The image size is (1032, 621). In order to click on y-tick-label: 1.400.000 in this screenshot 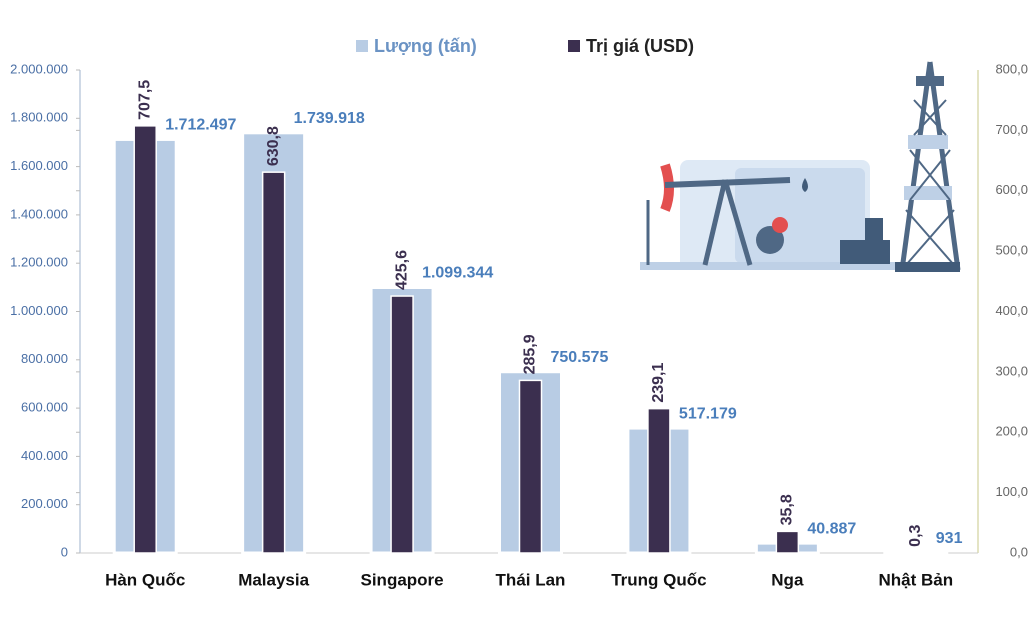, I will do `click(39, 213)`.